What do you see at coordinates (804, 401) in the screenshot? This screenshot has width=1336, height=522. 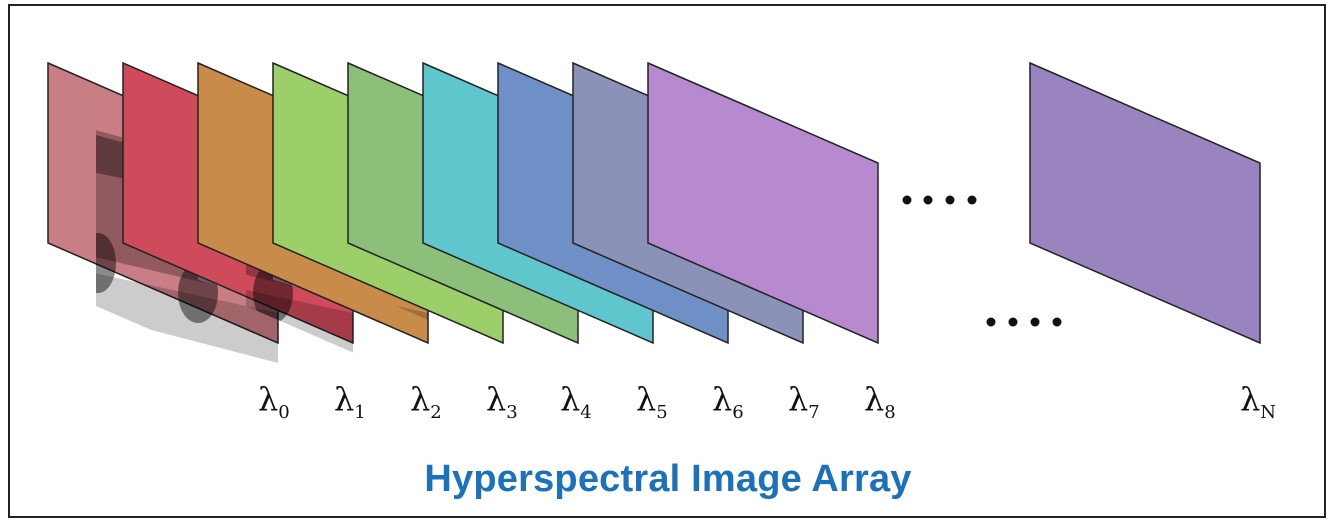 I see `wavelength-label-7: λ7` at bounding box center [804, 401].